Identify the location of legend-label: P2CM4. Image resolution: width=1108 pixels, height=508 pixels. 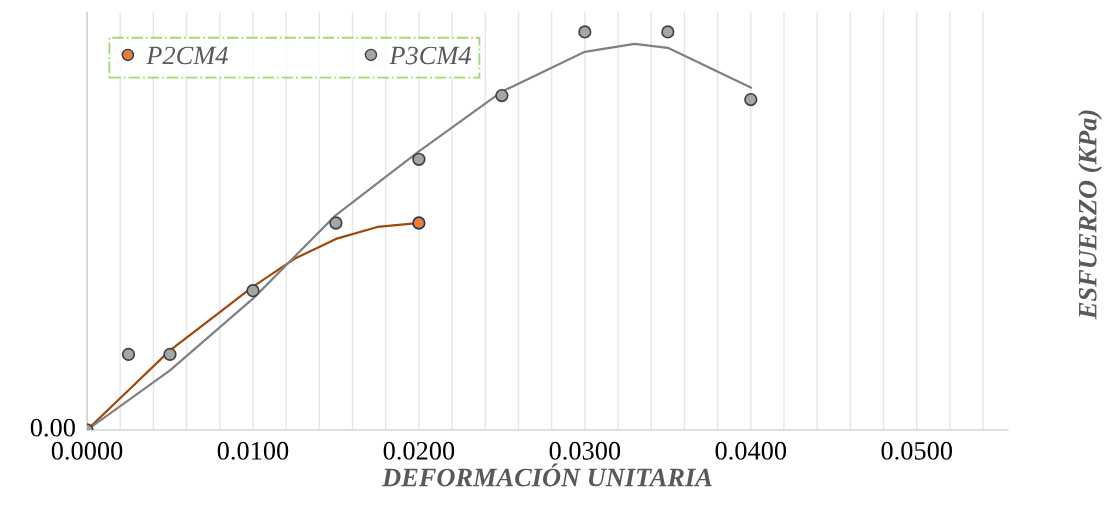
(187, 55).